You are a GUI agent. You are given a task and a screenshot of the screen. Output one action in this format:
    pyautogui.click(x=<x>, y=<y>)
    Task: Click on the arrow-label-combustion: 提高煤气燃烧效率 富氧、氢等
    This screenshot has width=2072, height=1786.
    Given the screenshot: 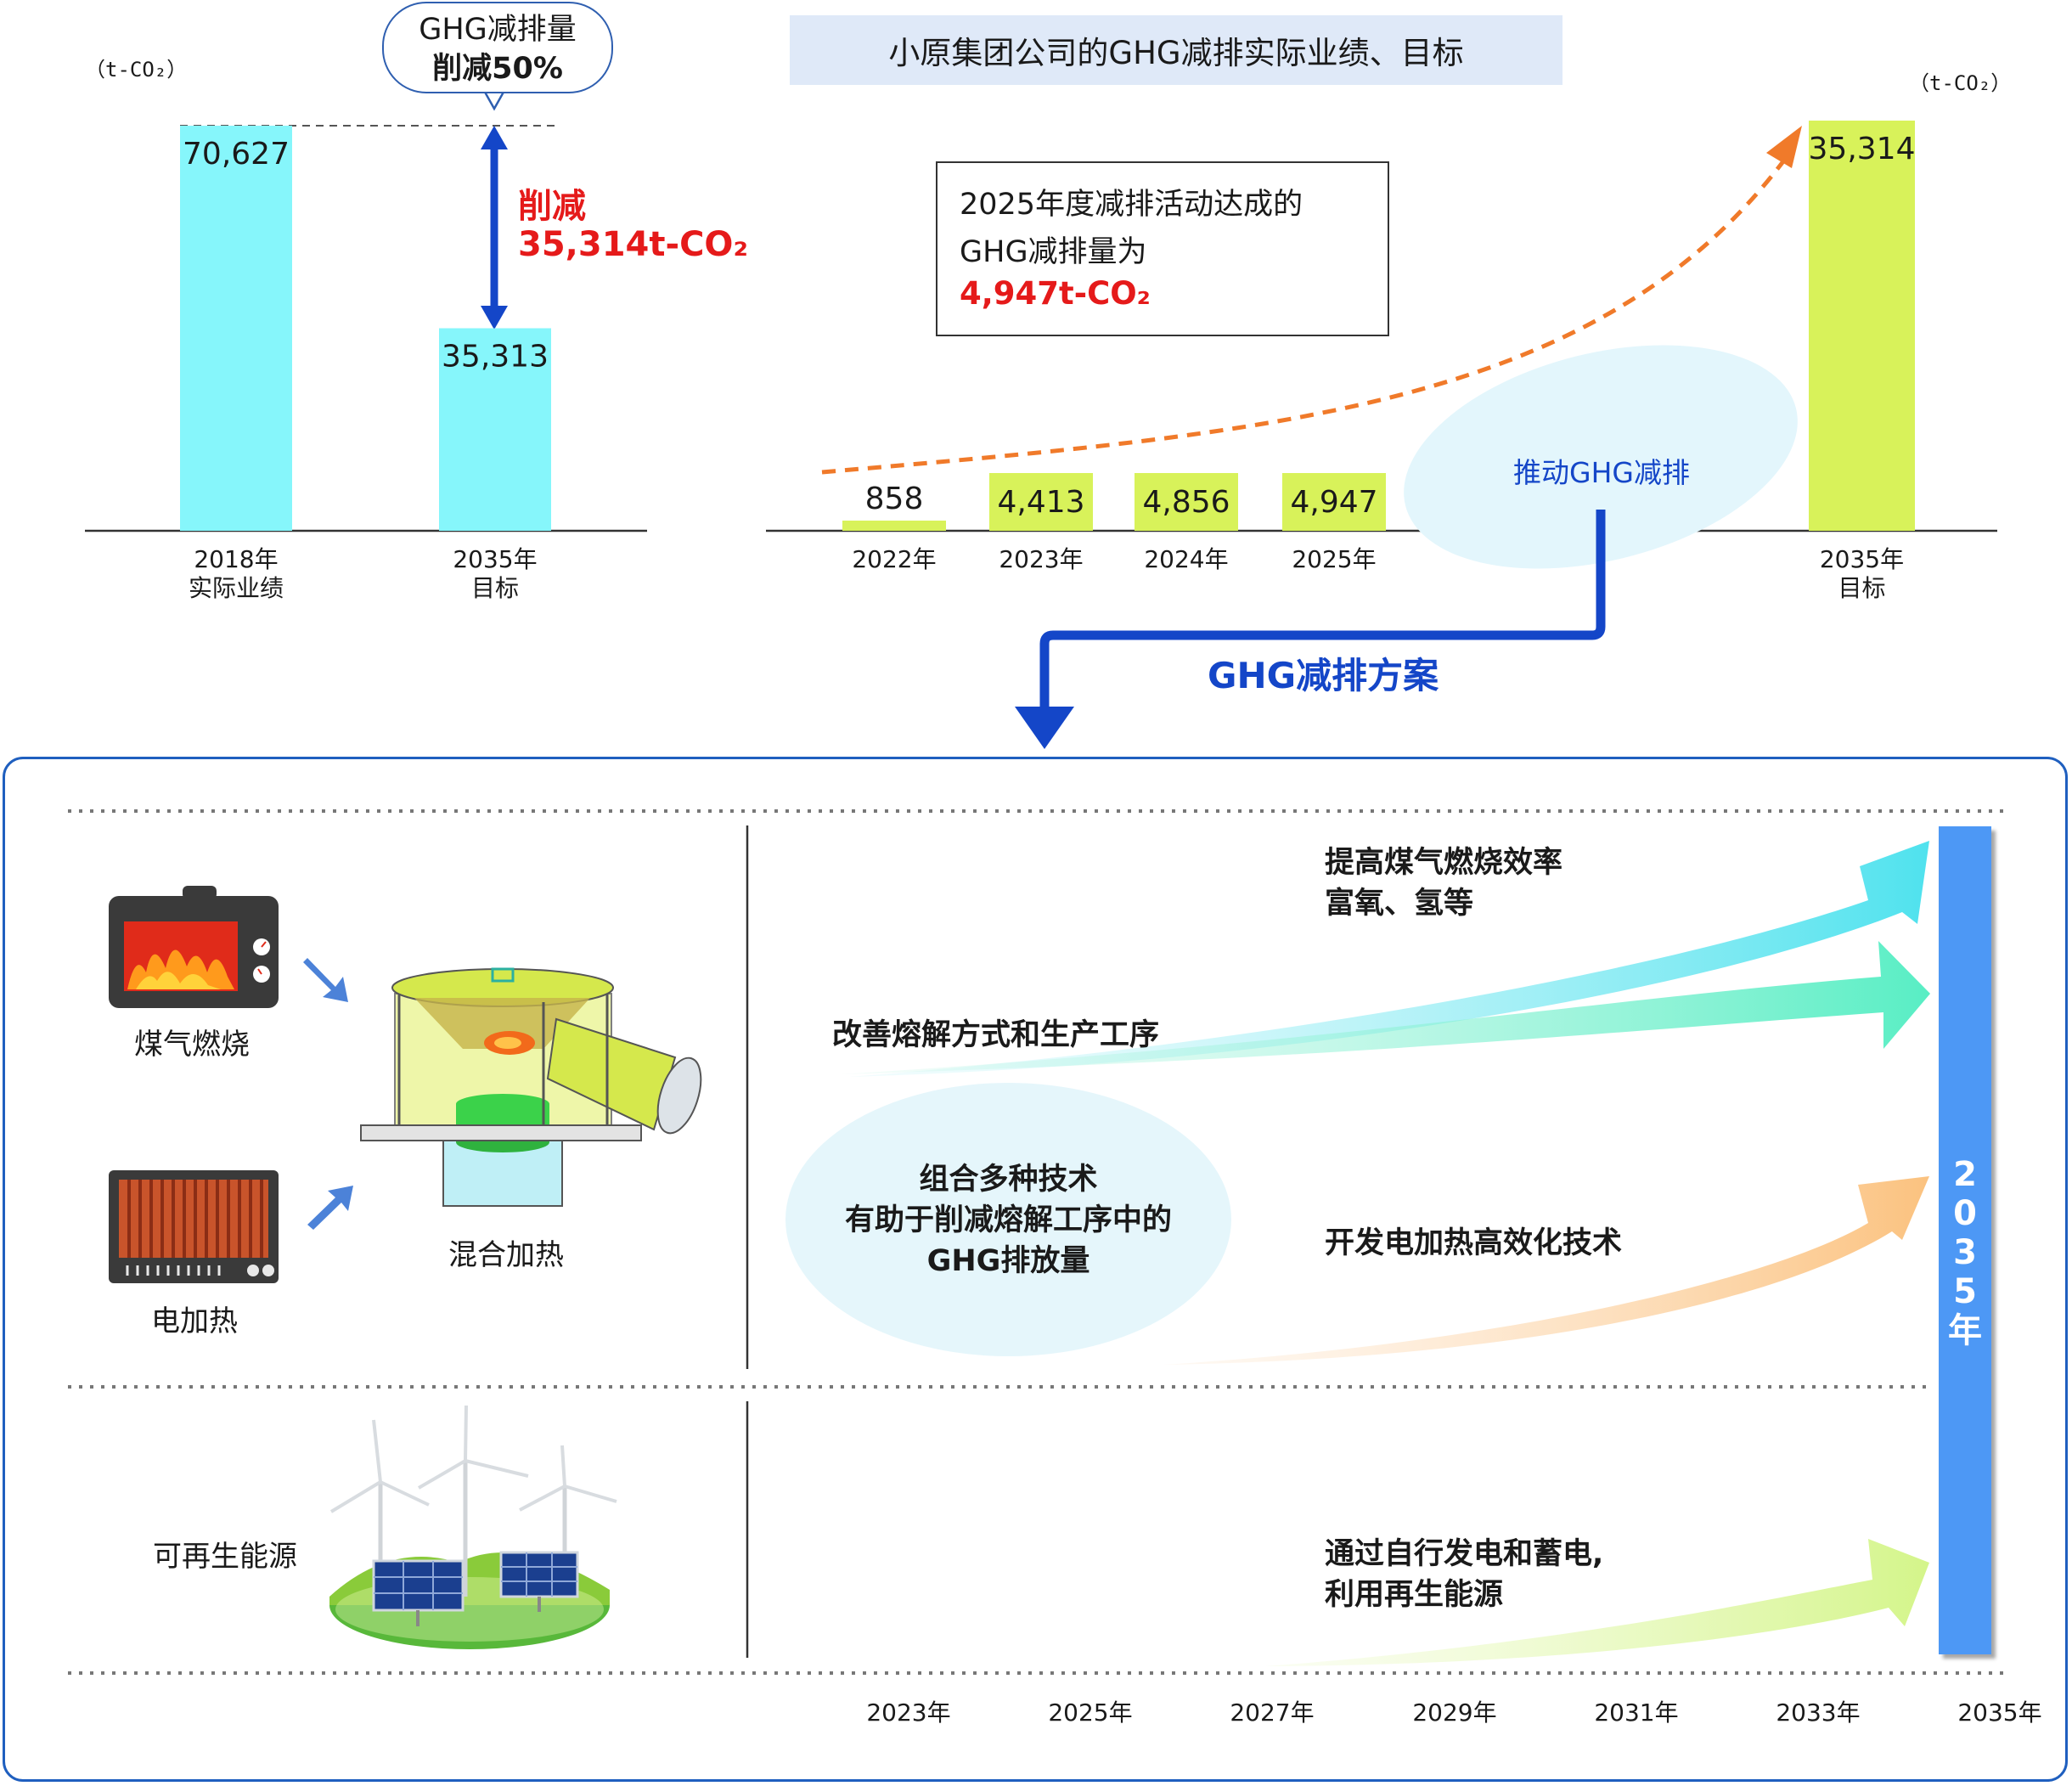 What is the action you would take?
    pyautogui.click(x=1444, y=883)
    